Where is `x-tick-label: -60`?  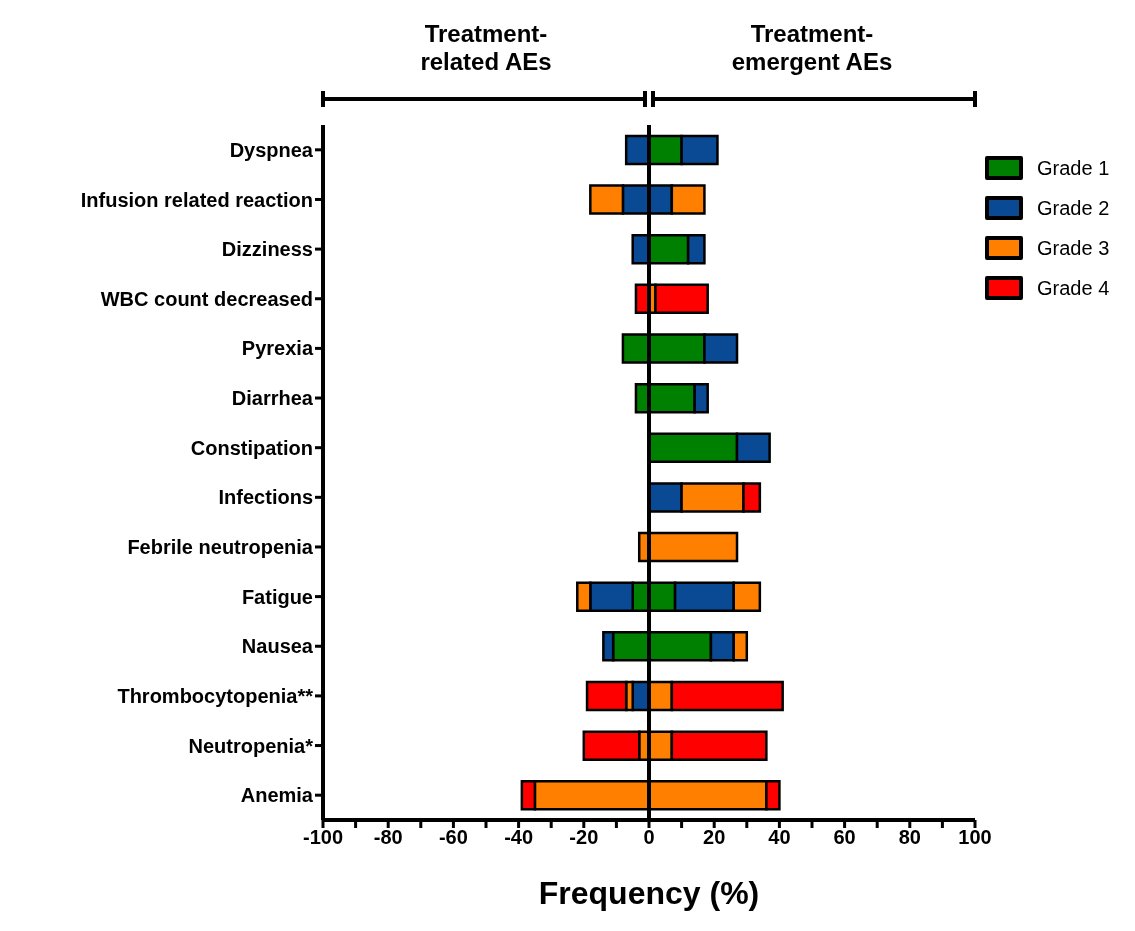 x-tick-label: -60 is located at coordinates (453, 837).